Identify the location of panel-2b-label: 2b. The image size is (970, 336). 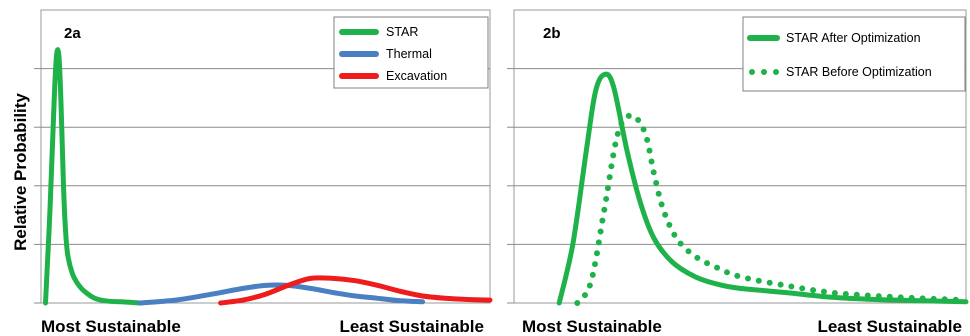
(552, 33).